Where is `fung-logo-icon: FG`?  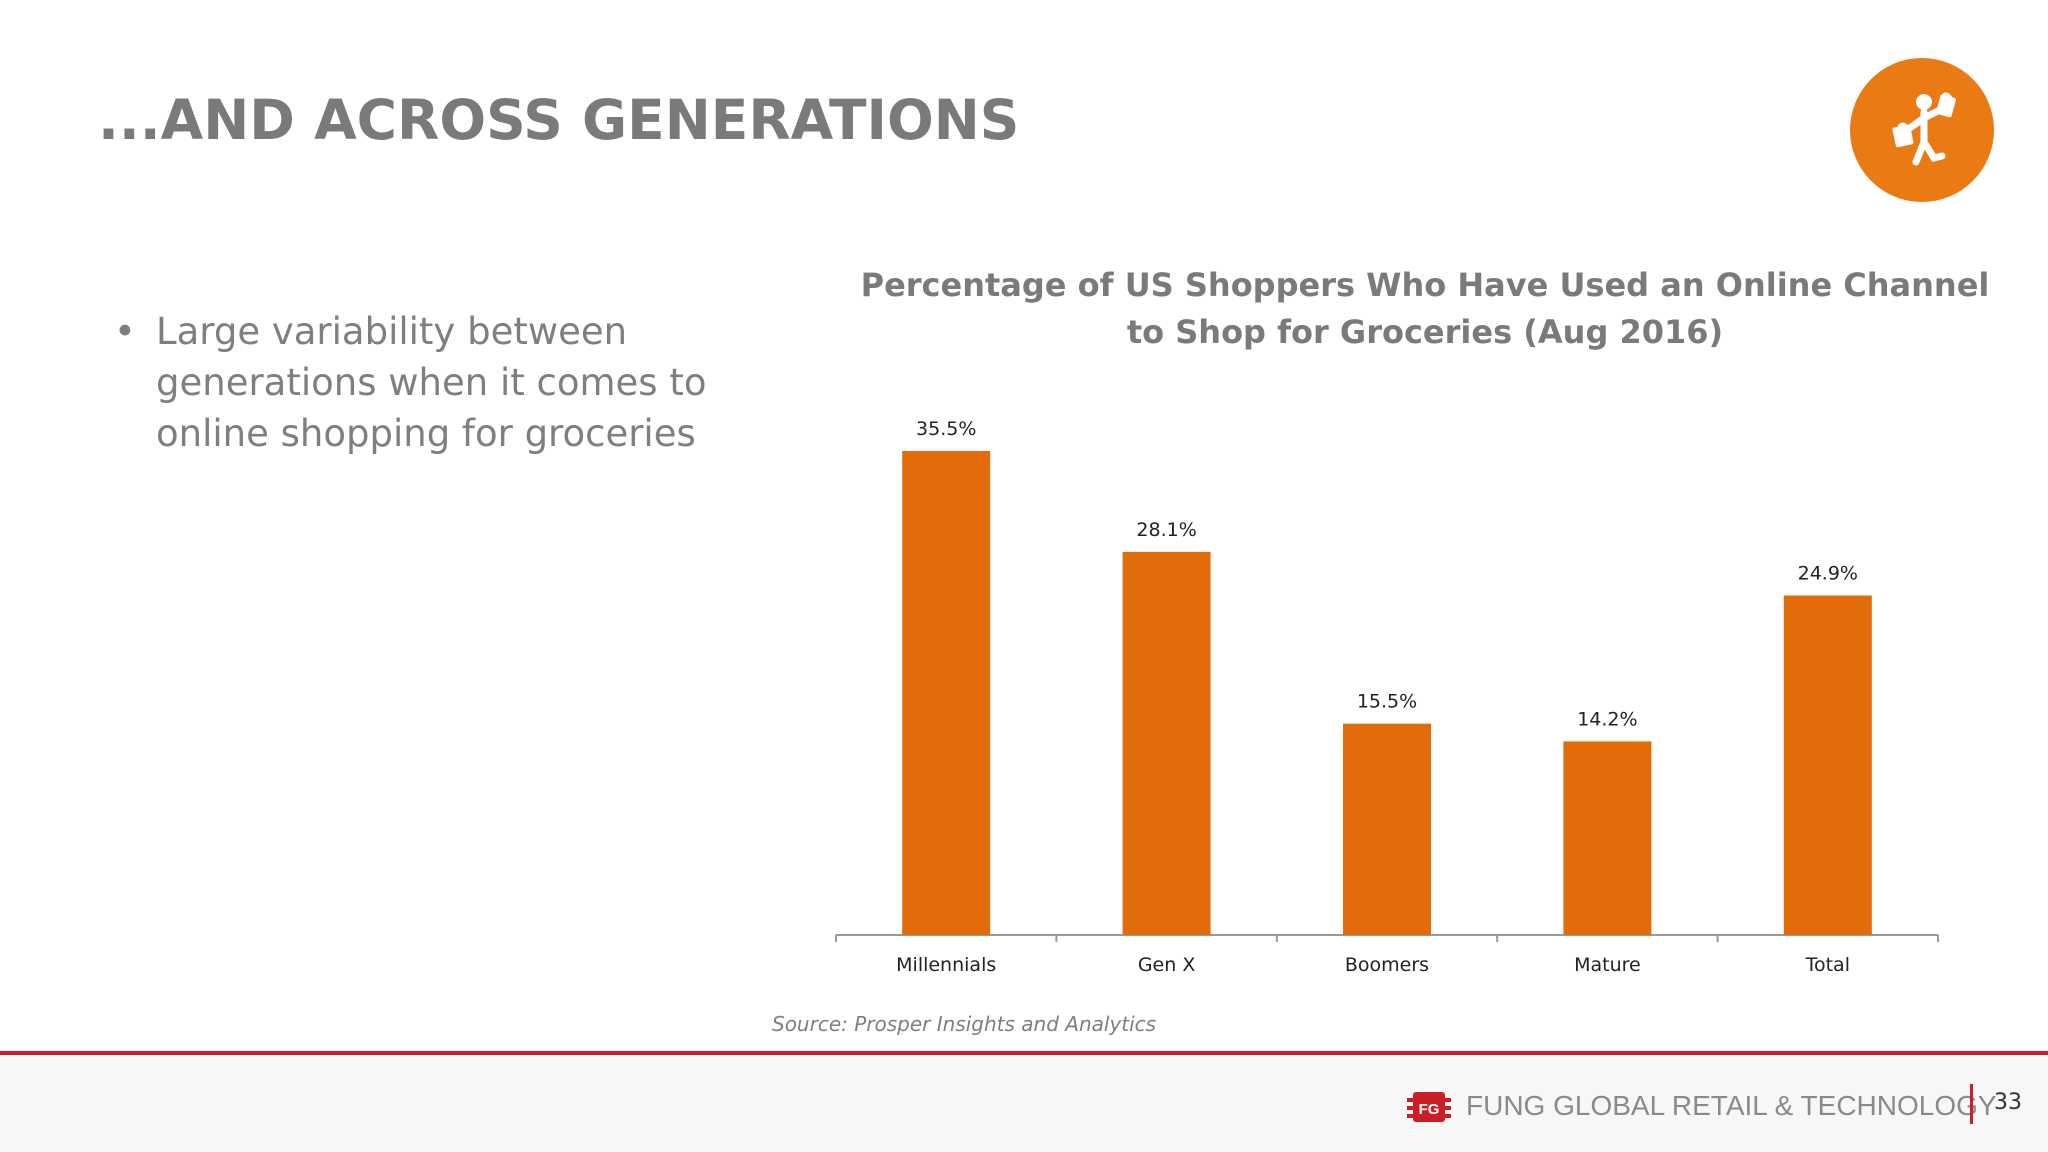 fung-logo-icon: FG is located at coordinates (1429, 1107).